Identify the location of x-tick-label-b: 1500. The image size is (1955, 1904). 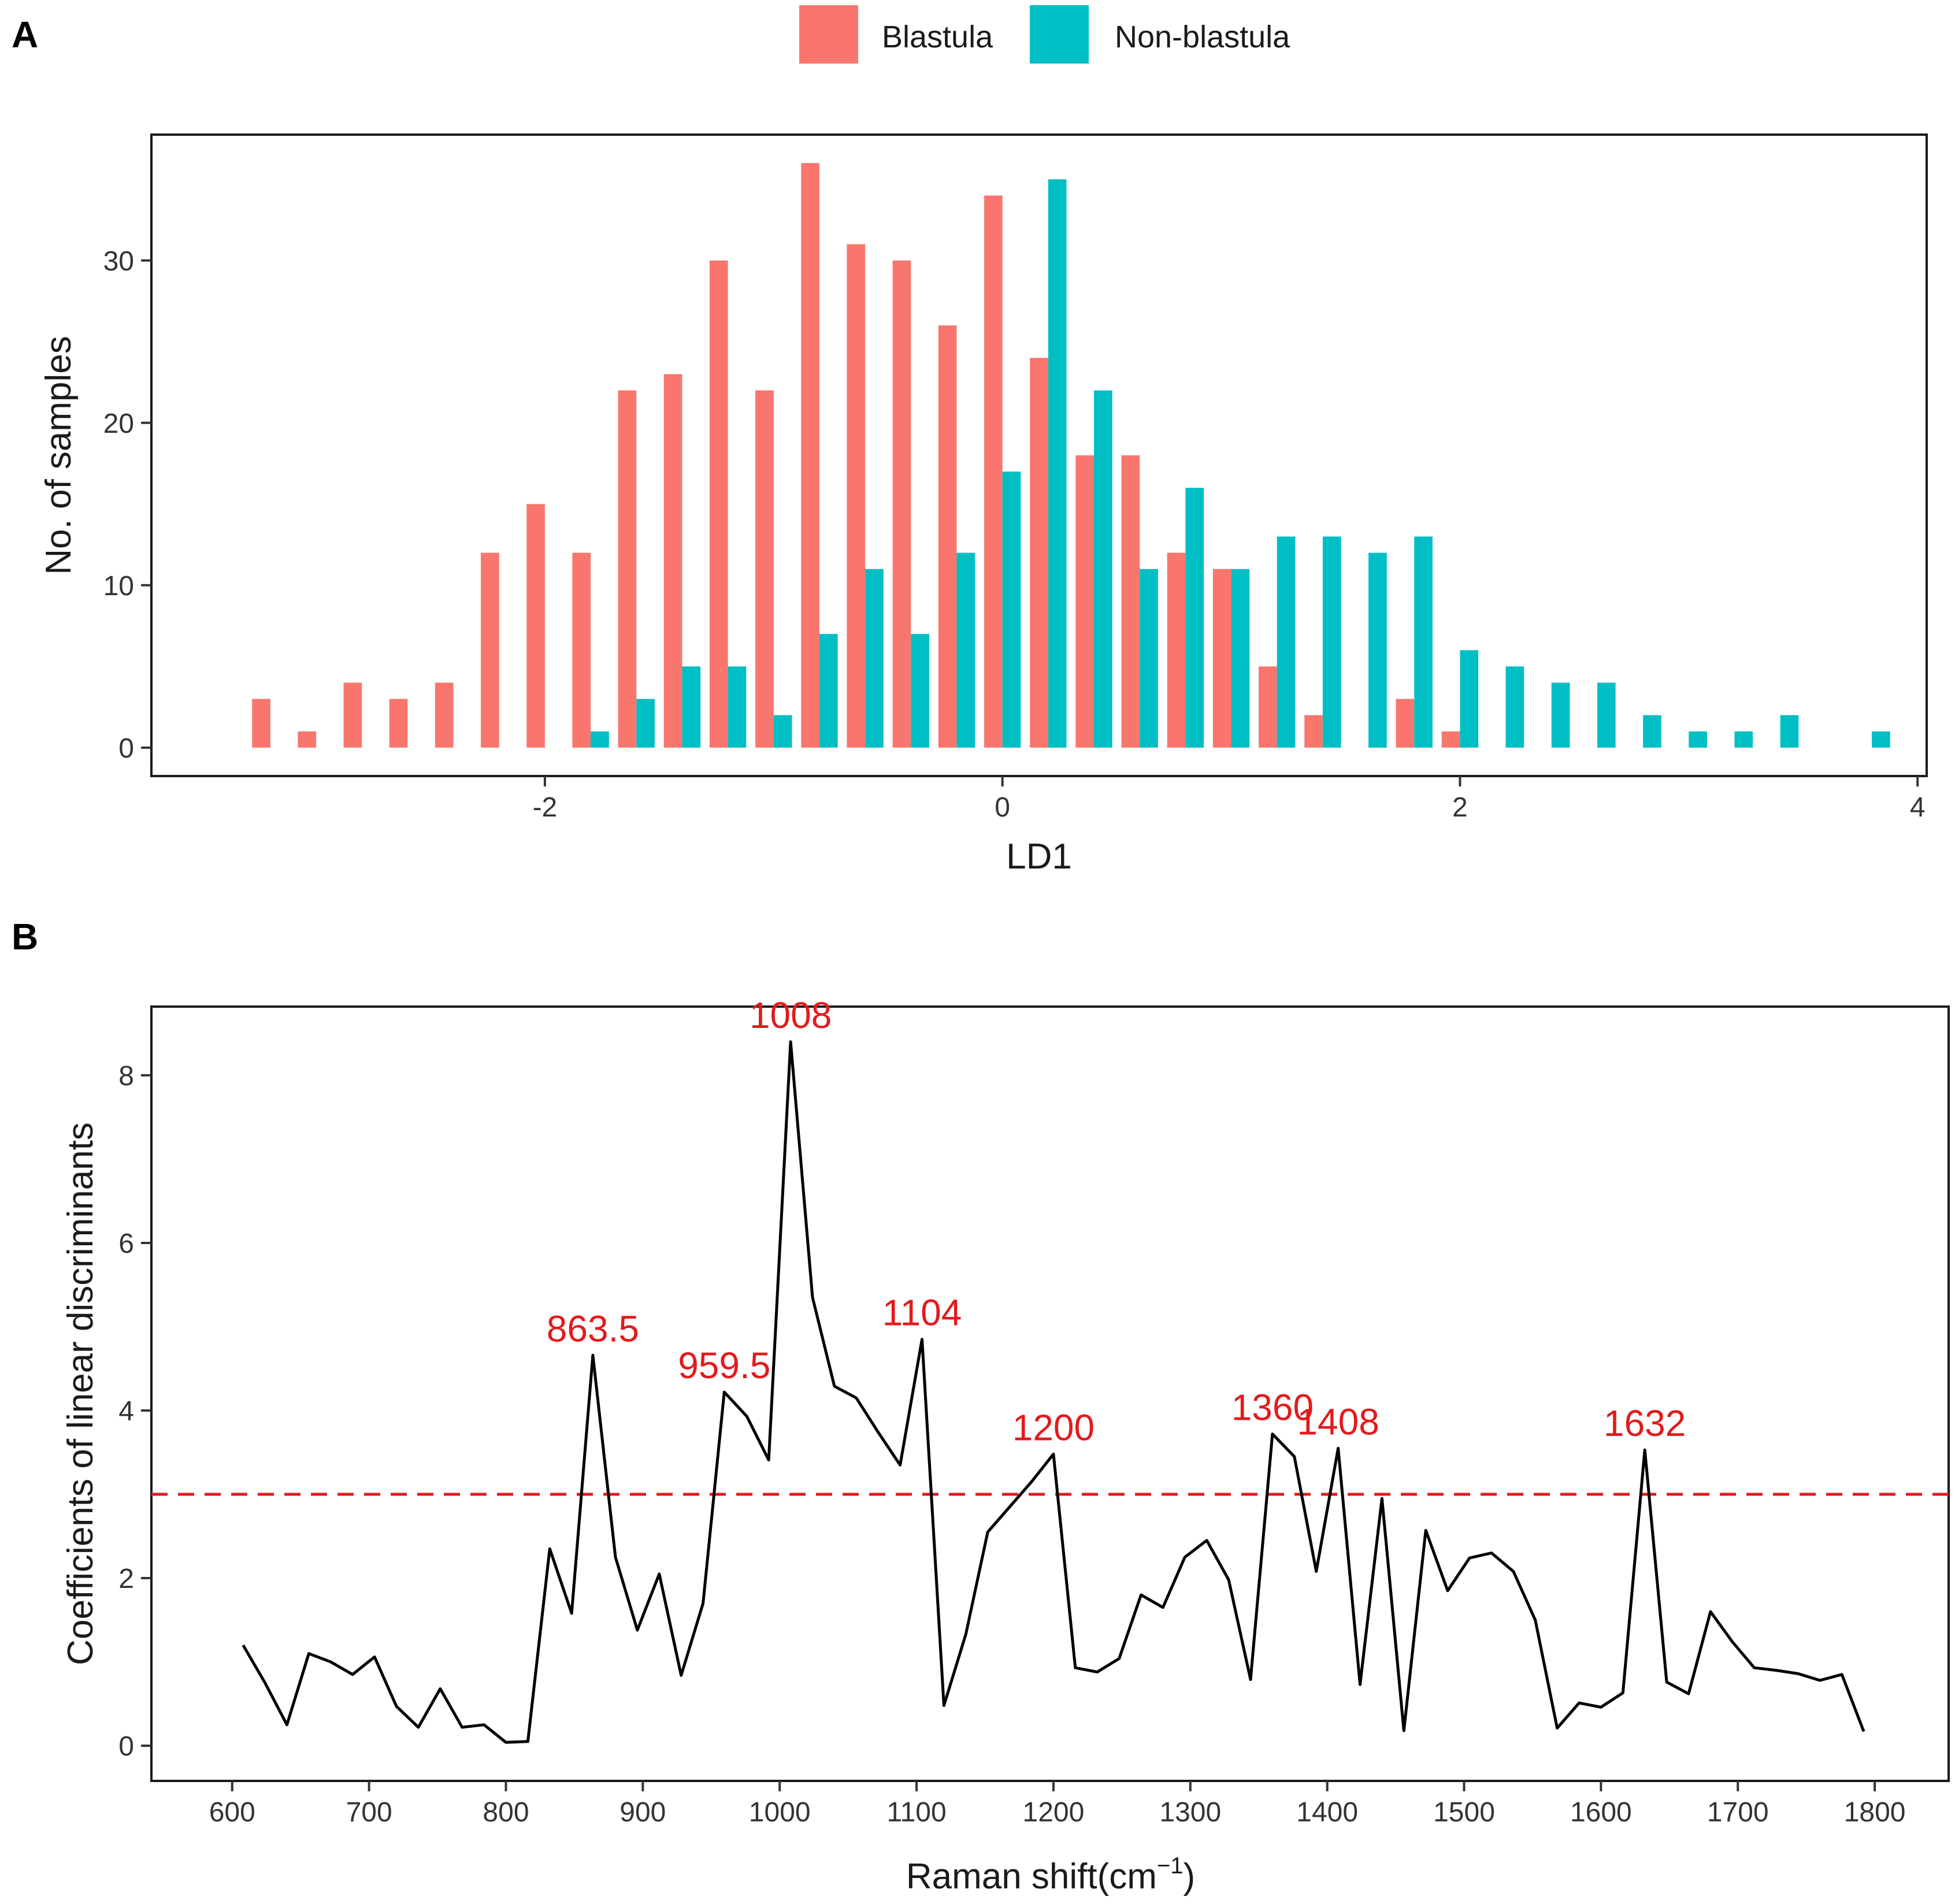
(1464, 1812).